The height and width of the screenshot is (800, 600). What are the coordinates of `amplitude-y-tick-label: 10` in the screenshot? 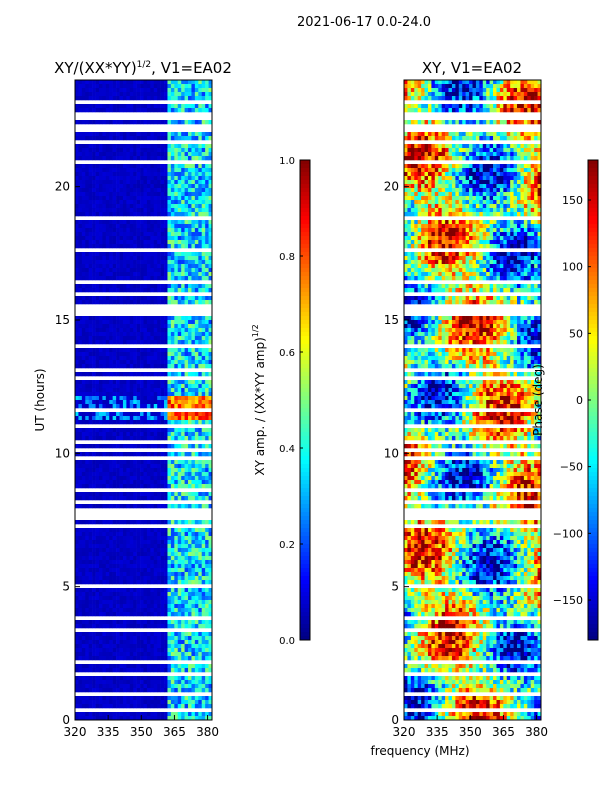 It's located at (62, 453).